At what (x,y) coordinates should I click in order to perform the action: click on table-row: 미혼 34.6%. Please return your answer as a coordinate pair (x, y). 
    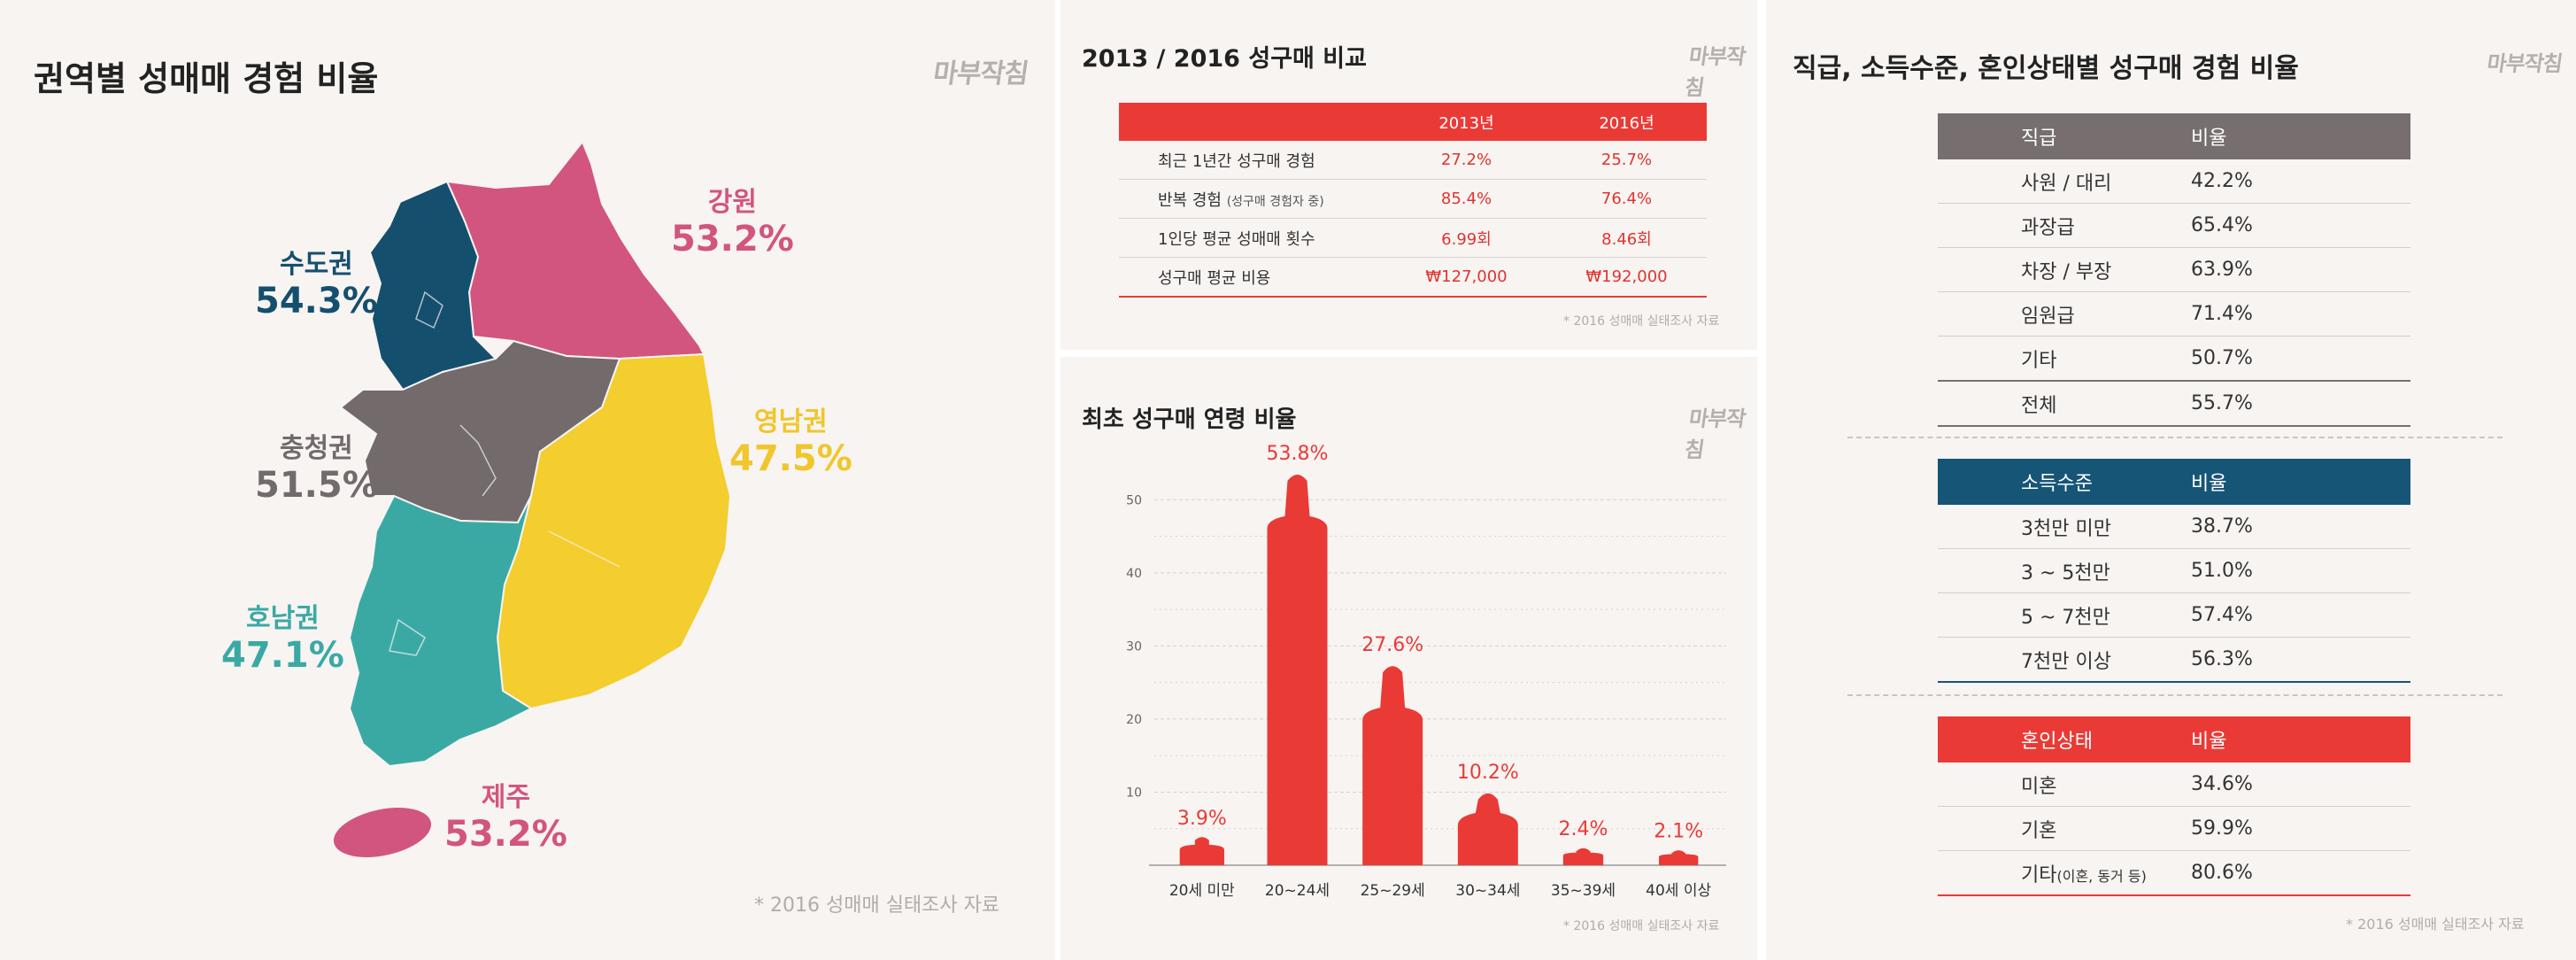
    Looking at the image, I should click on (2174, 785).